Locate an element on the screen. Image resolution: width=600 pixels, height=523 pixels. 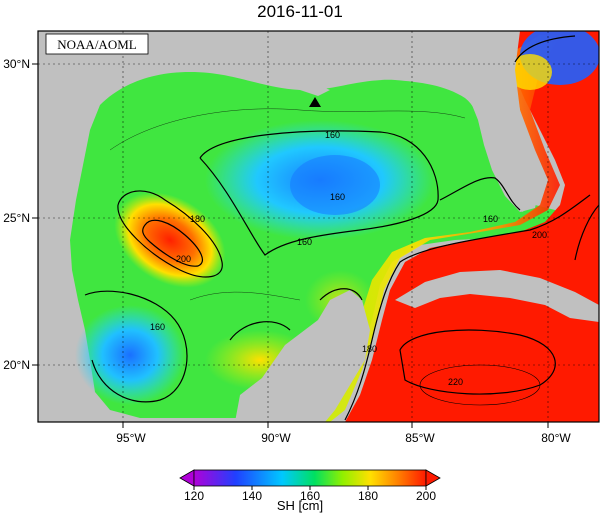
colorbar-tick-label: 160 is located at coordinates (310, 496).